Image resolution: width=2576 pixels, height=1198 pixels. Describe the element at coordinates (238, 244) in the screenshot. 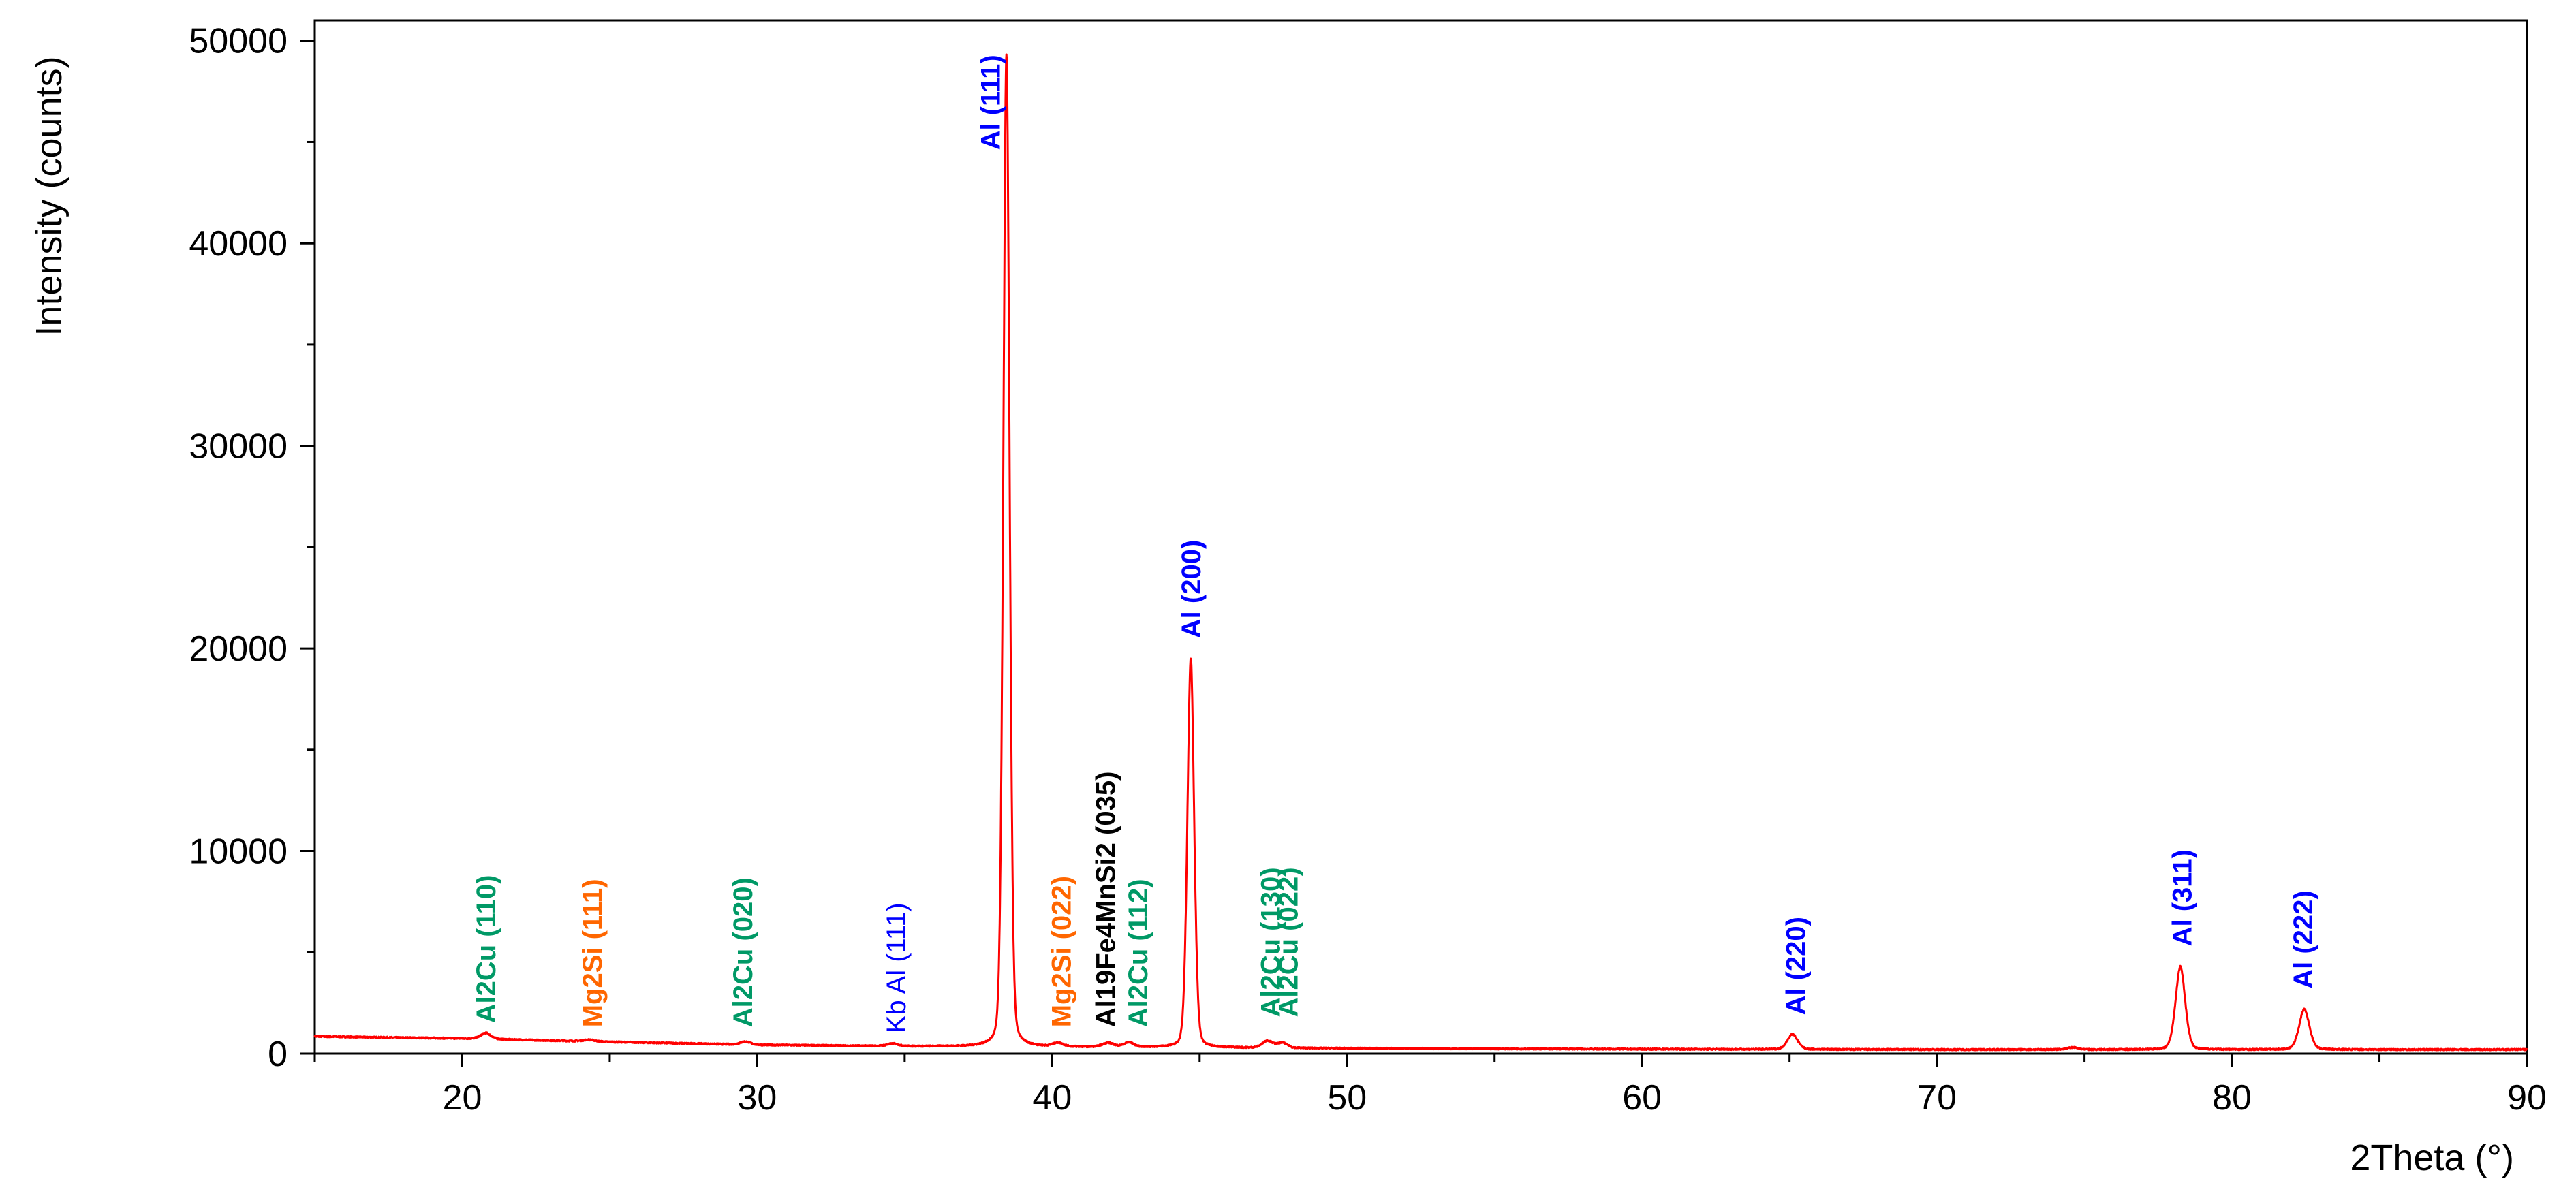

I see `y-tick-label: 40000` at that location.